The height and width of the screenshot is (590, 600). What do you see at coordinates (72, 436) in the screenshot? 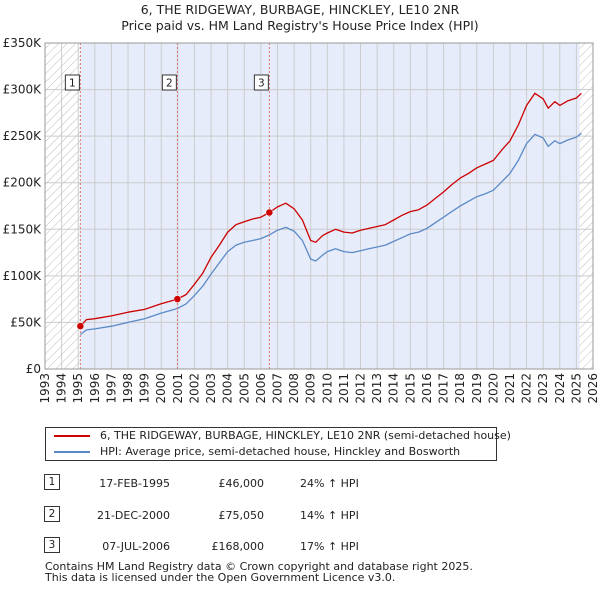
I see `legend-swatch-property` at bounding box center [72, 436].